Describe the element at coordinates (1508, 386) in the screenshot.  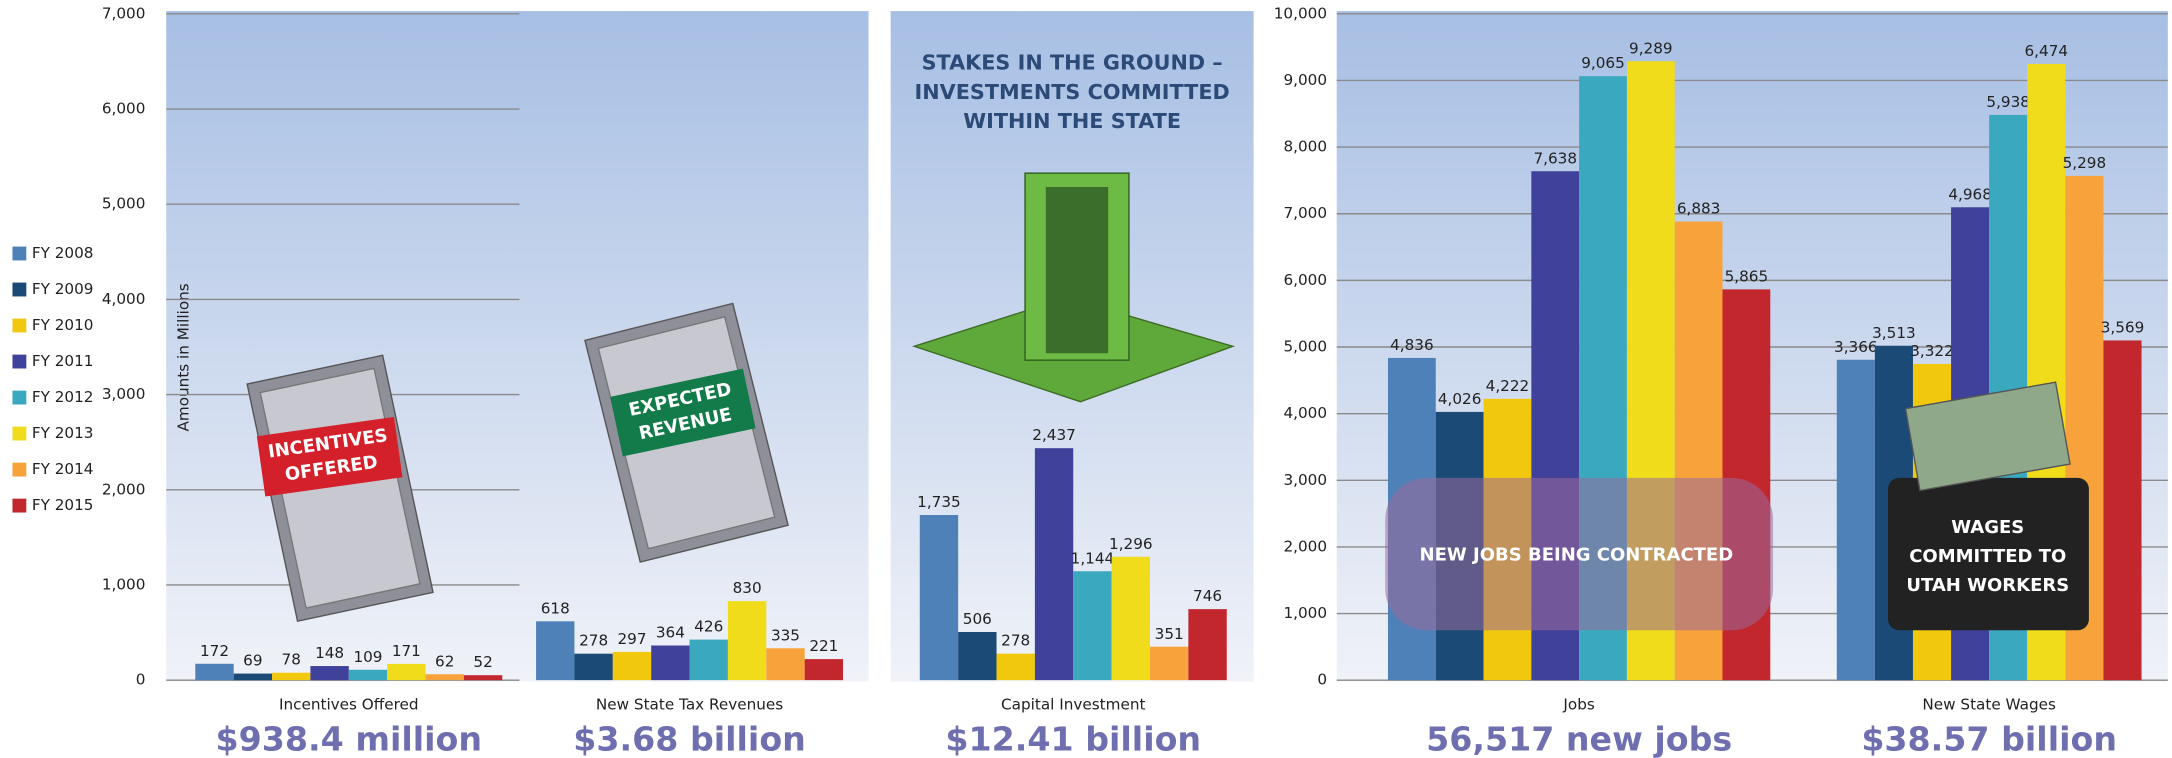
I see `value-label: 4,222` at that location.